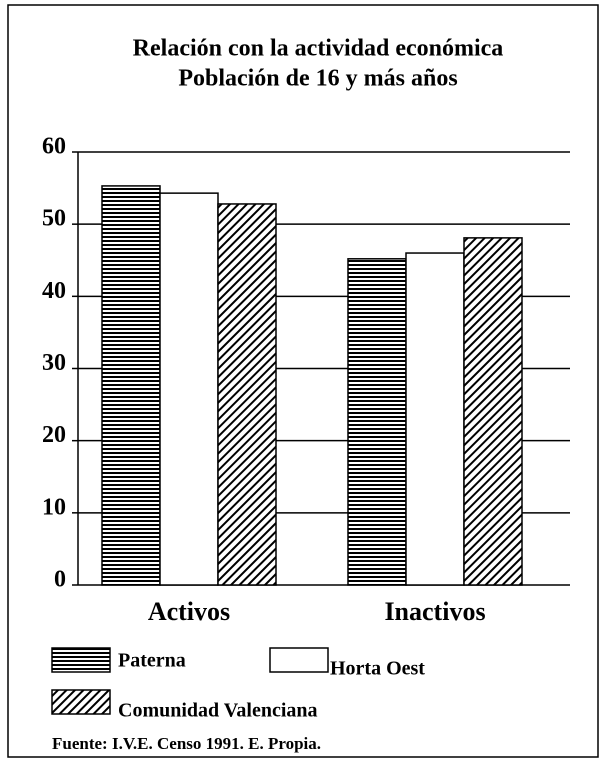  Describe the element at coordinates (434, 611) in the screenshot. I see `x-tick-label: Inactivos` at that location.